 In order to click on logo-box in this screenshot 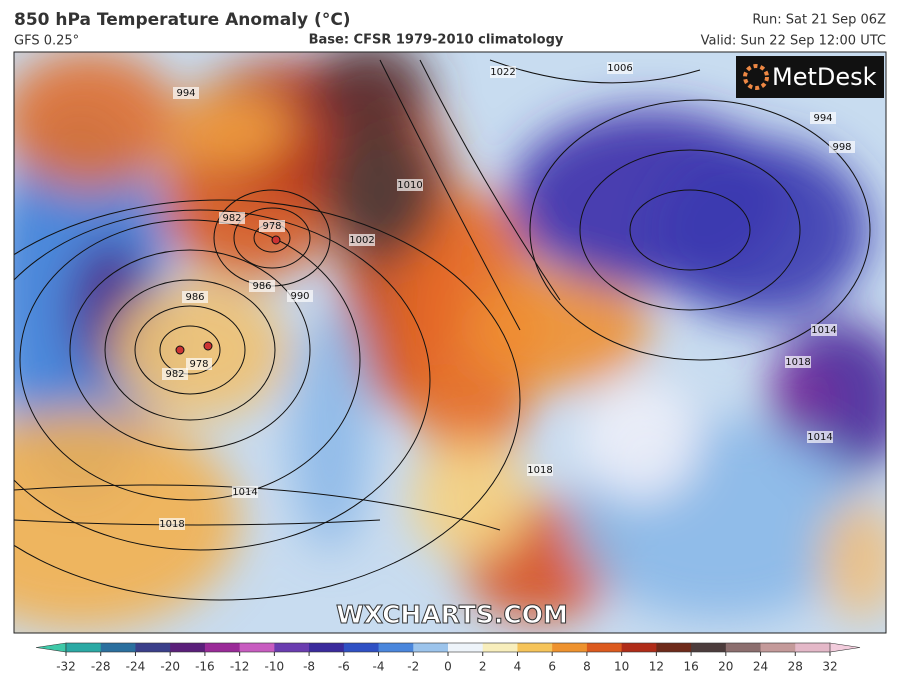, I will do `click(810, 77)`.